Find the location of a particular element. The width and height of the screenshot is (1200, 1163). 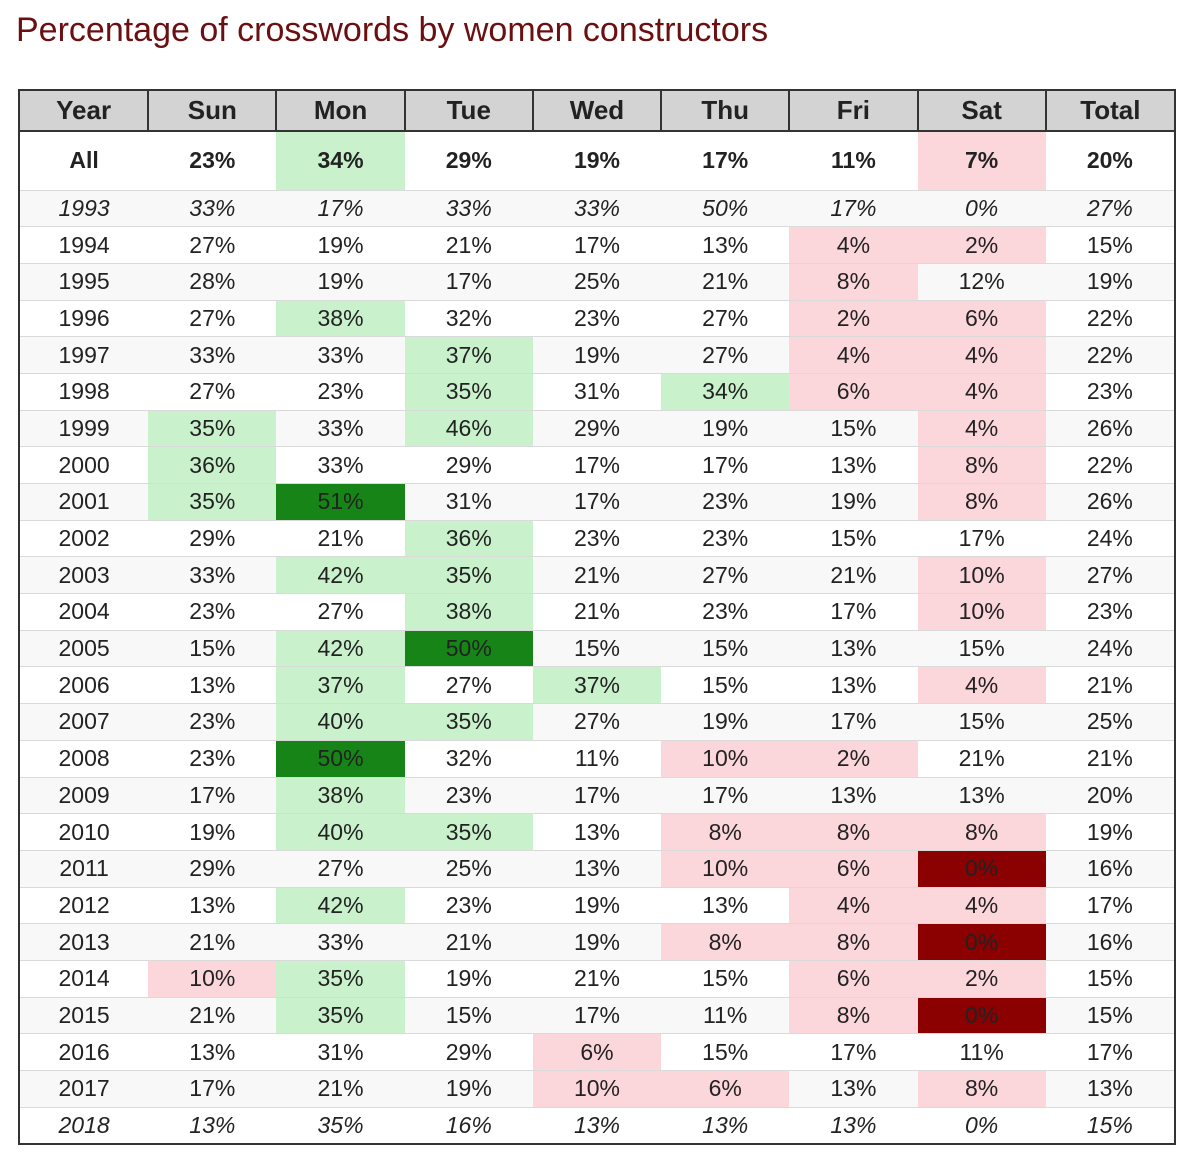

value-cell: 51% is located at coordinates (340, 502).